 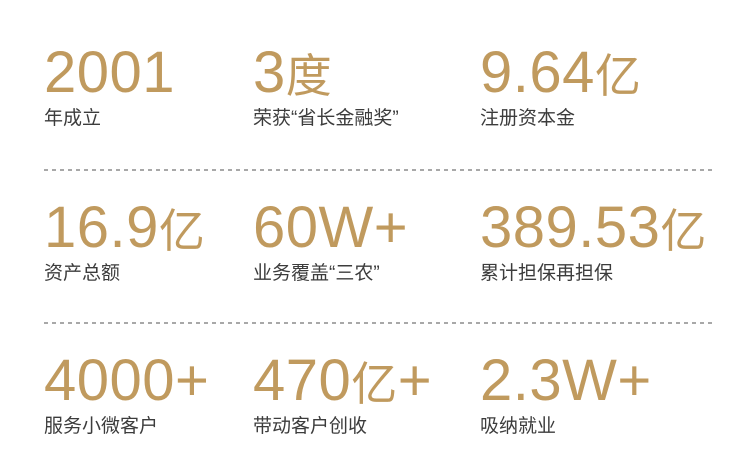 I want to click on stat-employment: 2.3W+ 吸纳就业, so click(x=596, y=396).